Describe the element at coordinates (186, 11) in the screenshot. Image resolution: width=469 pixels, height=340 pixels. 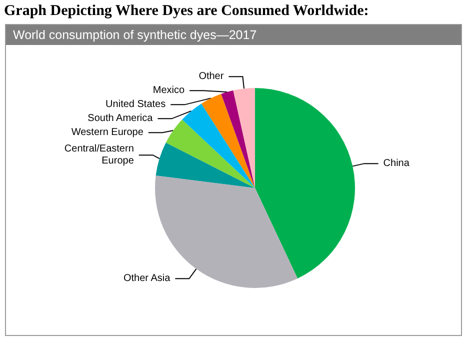
I see `chart-title: Graph Depicting Where Dyes are Consumed Worldwide:` at that location.